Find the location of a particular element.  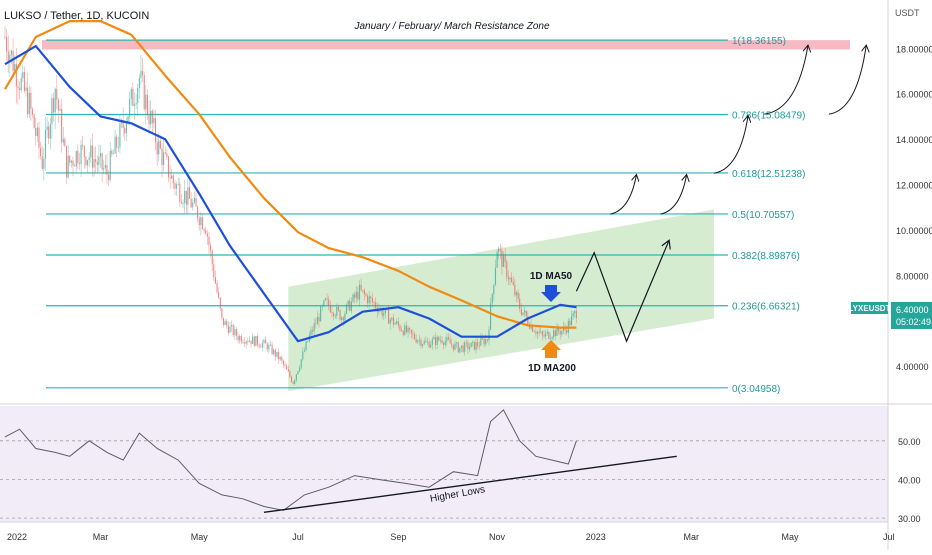

fib-level-label: 0.236(6.66321) is located at coordinates (766, 307).